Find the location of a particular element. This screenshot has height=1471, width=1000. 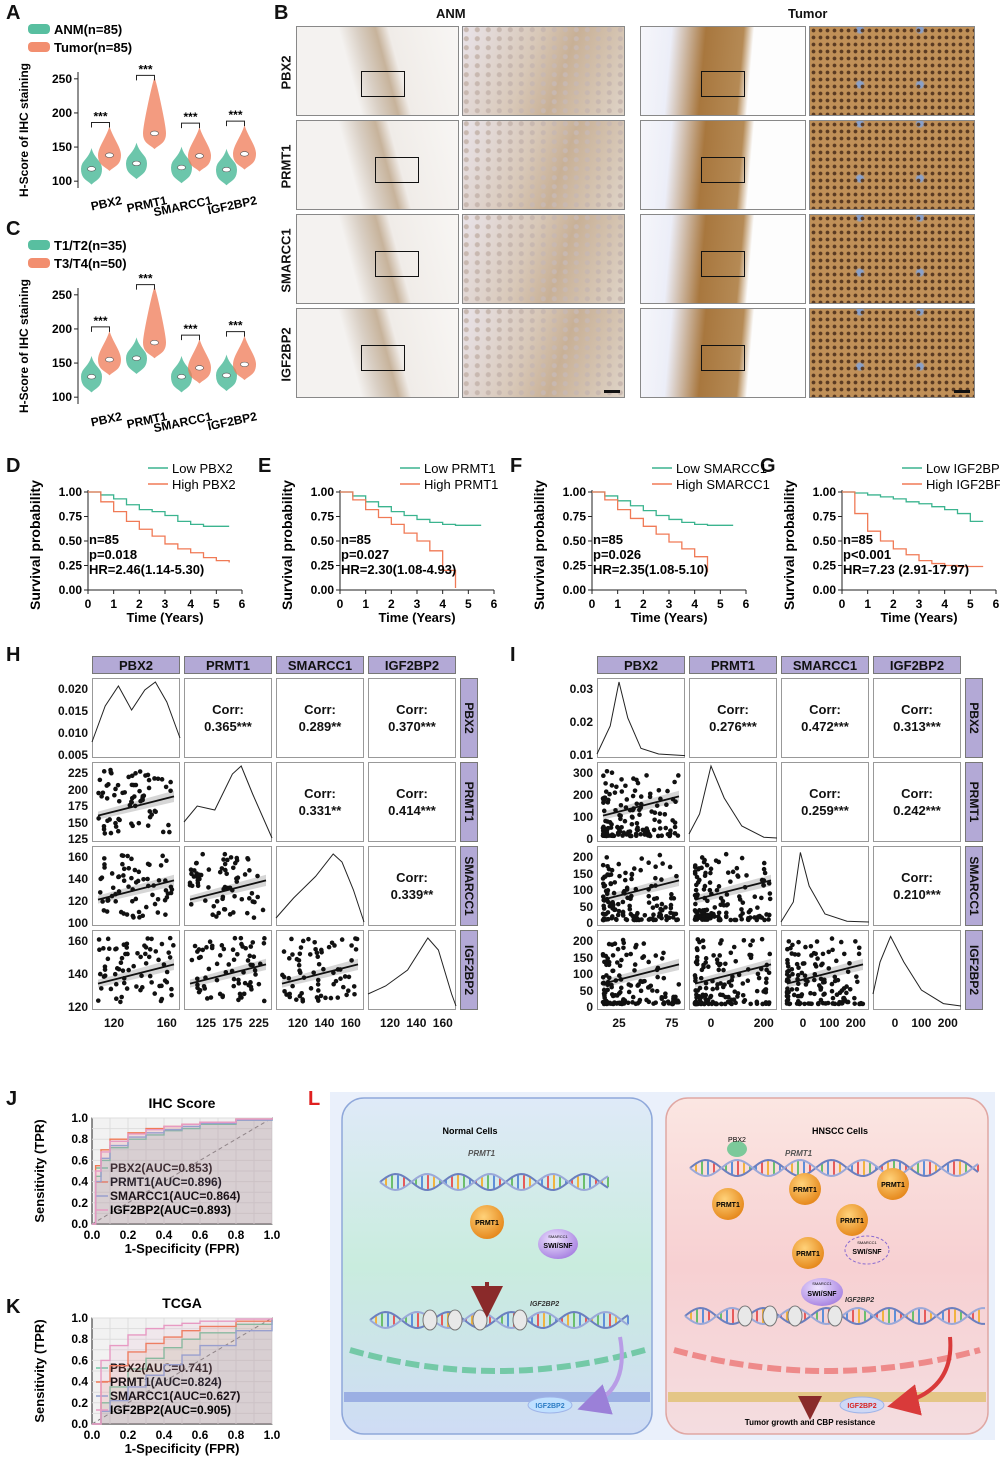

survival-curve is located at coordinates (913, 507).